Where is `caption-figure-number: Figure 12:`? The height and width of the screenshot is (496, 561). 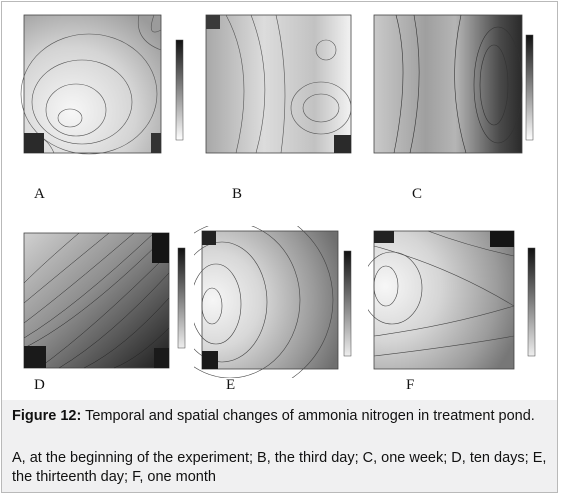 caption-figure-number: Figure 12: is located at coordinates (47, 416).